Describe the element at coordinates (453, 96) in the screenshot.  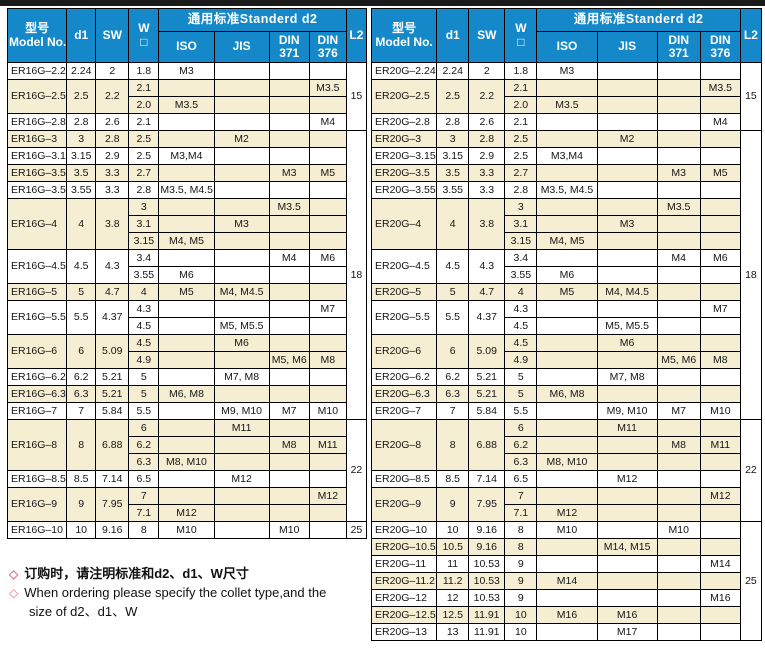
I see `cell-d1: 2.5` at that location.